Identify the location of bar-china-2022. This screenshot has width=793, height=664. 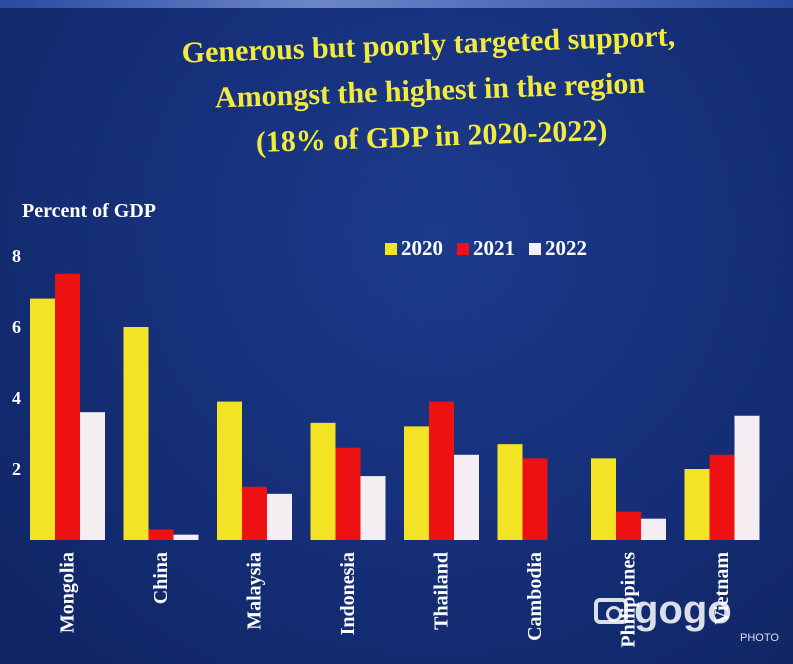
(186, 537).